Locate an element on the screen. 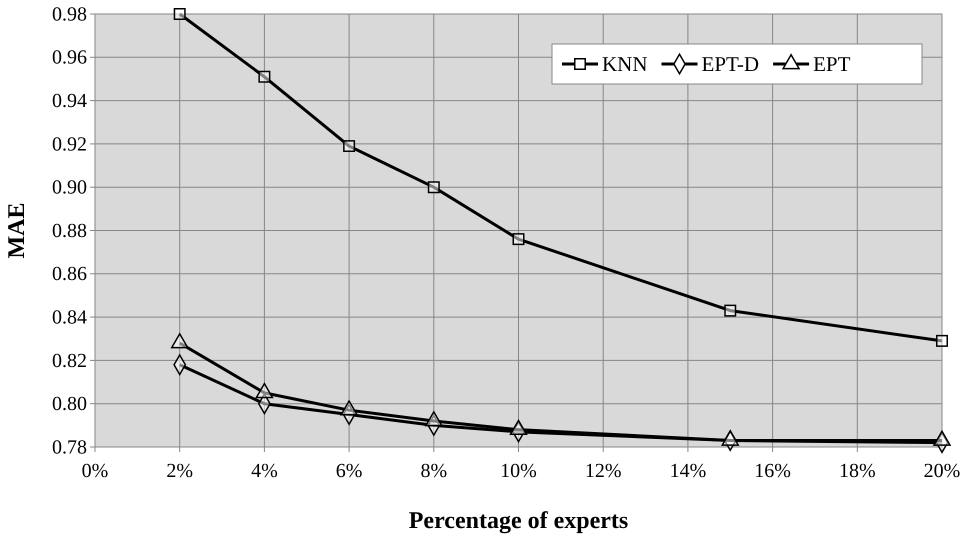 The height and width of the screenshot is (535, 964). y-tick-label: 0.82 is located at coordinates (69, 361).